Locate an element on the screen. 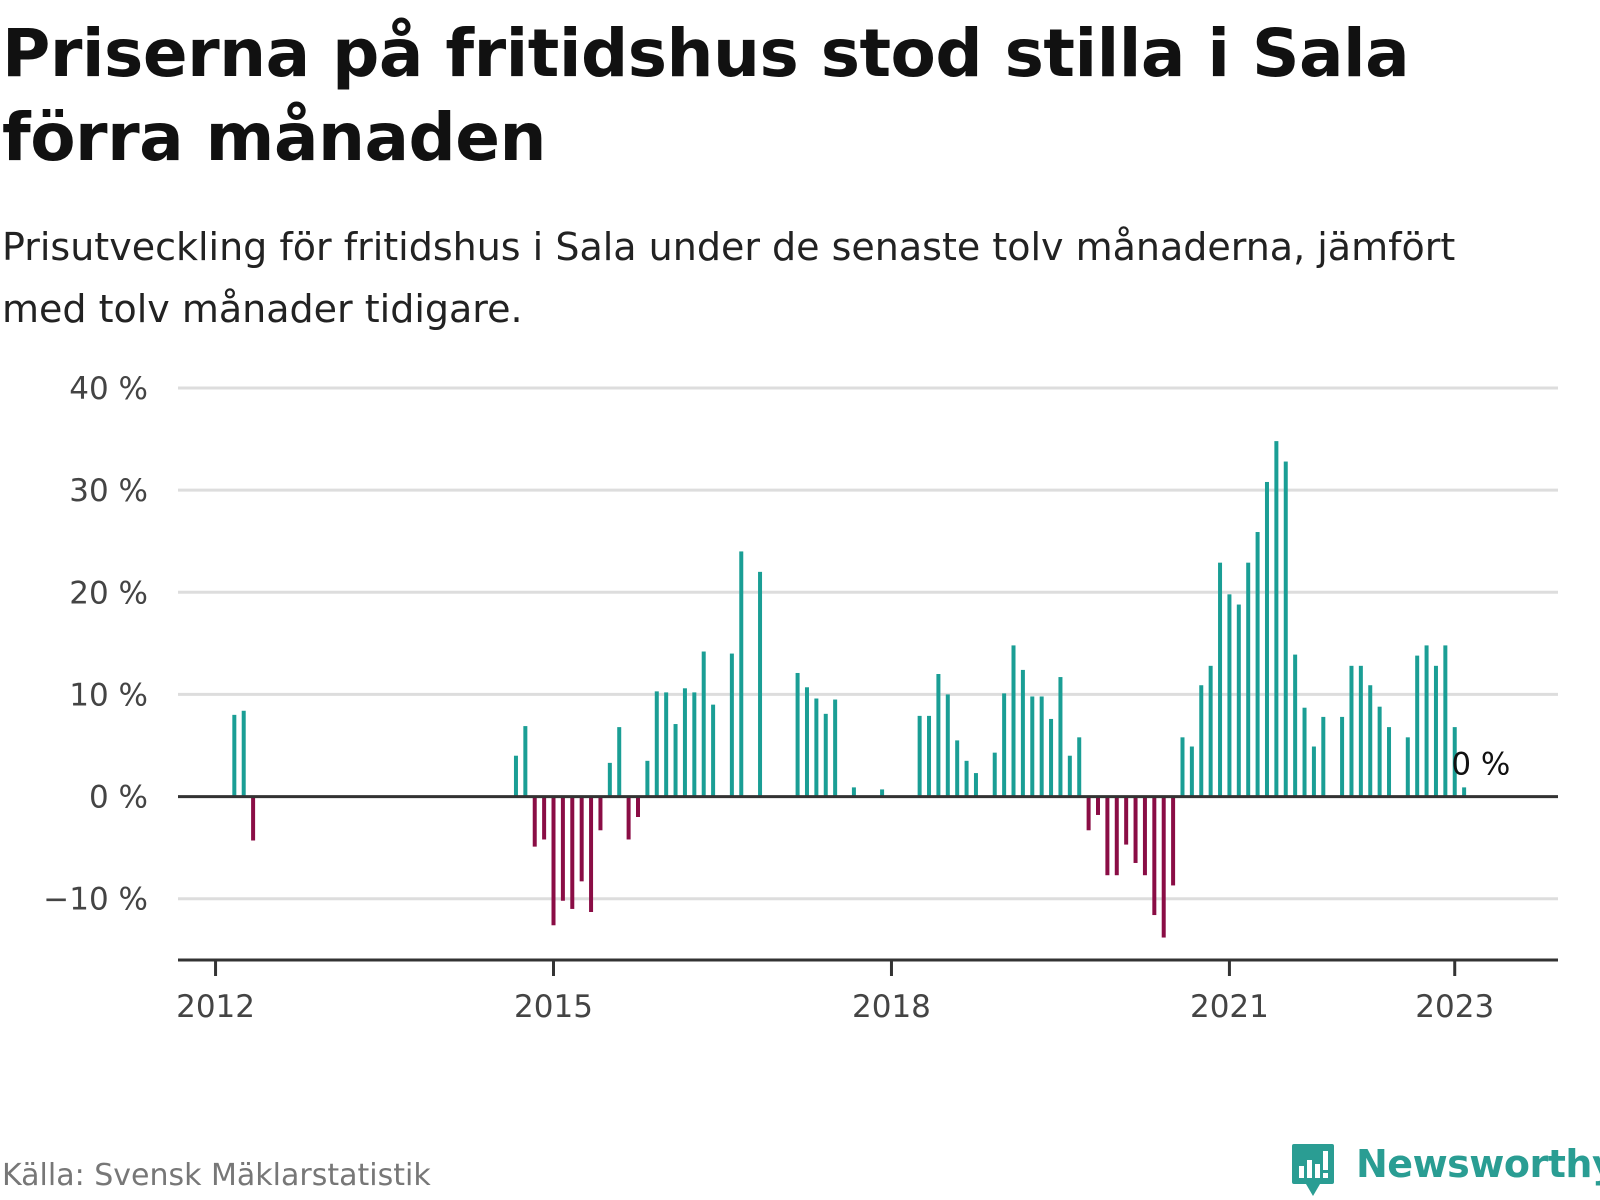 Image resolution: width=1600 pixels, height=1200 pixels. y-tick-label: 20 % is located at coordinates (108, 593).